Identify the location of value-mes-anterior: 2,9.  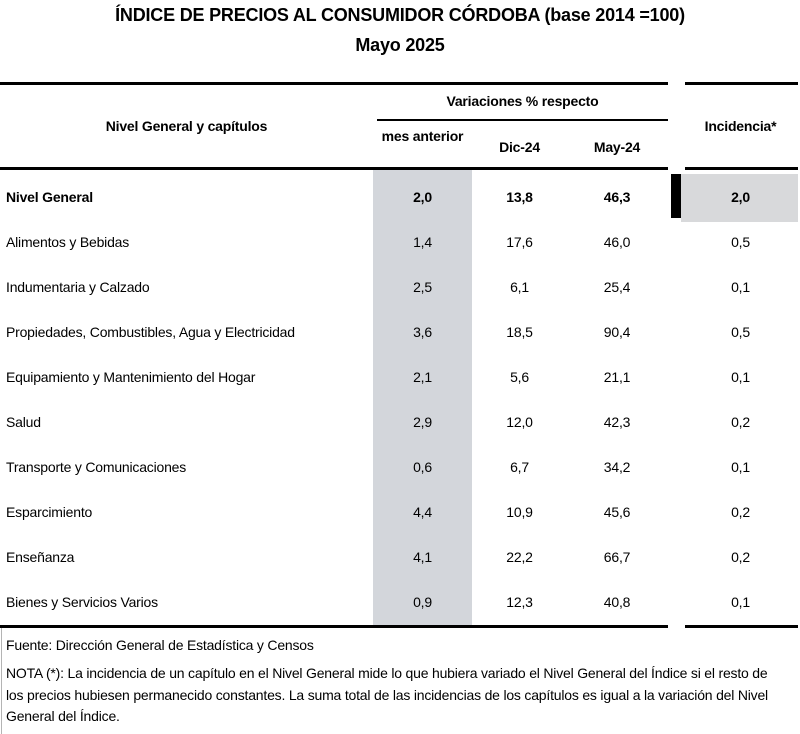
(422, 422).